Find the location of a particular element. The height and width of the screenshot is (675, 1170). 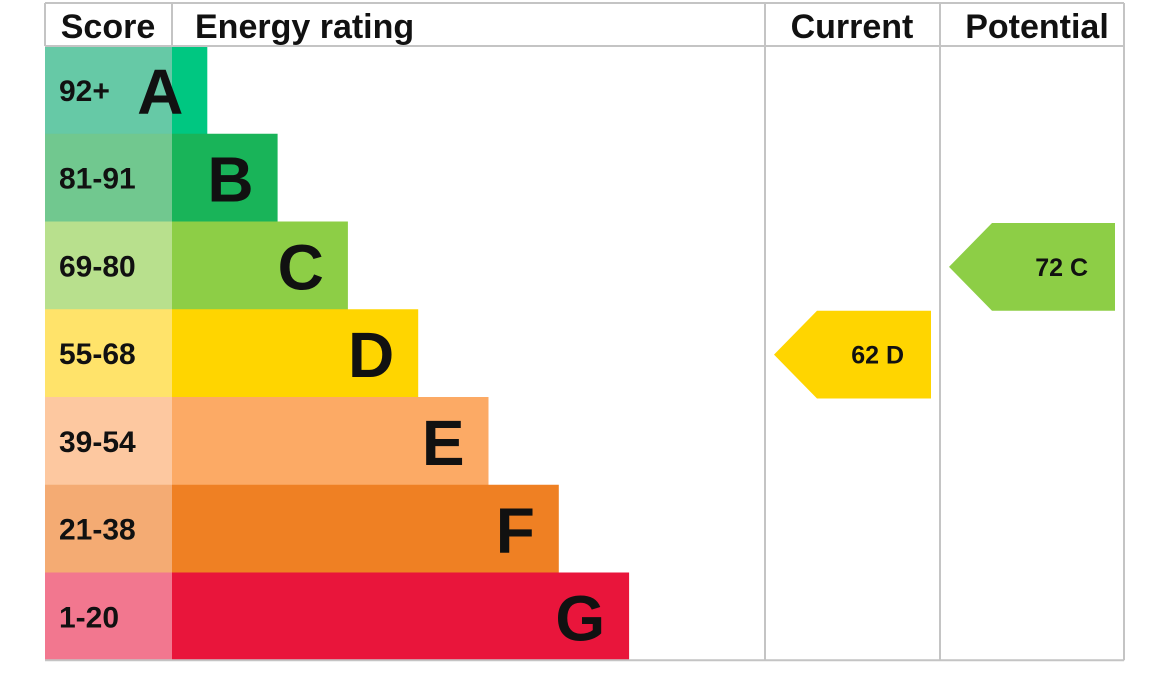

score-cell-d is located at coordinates (108, 353).